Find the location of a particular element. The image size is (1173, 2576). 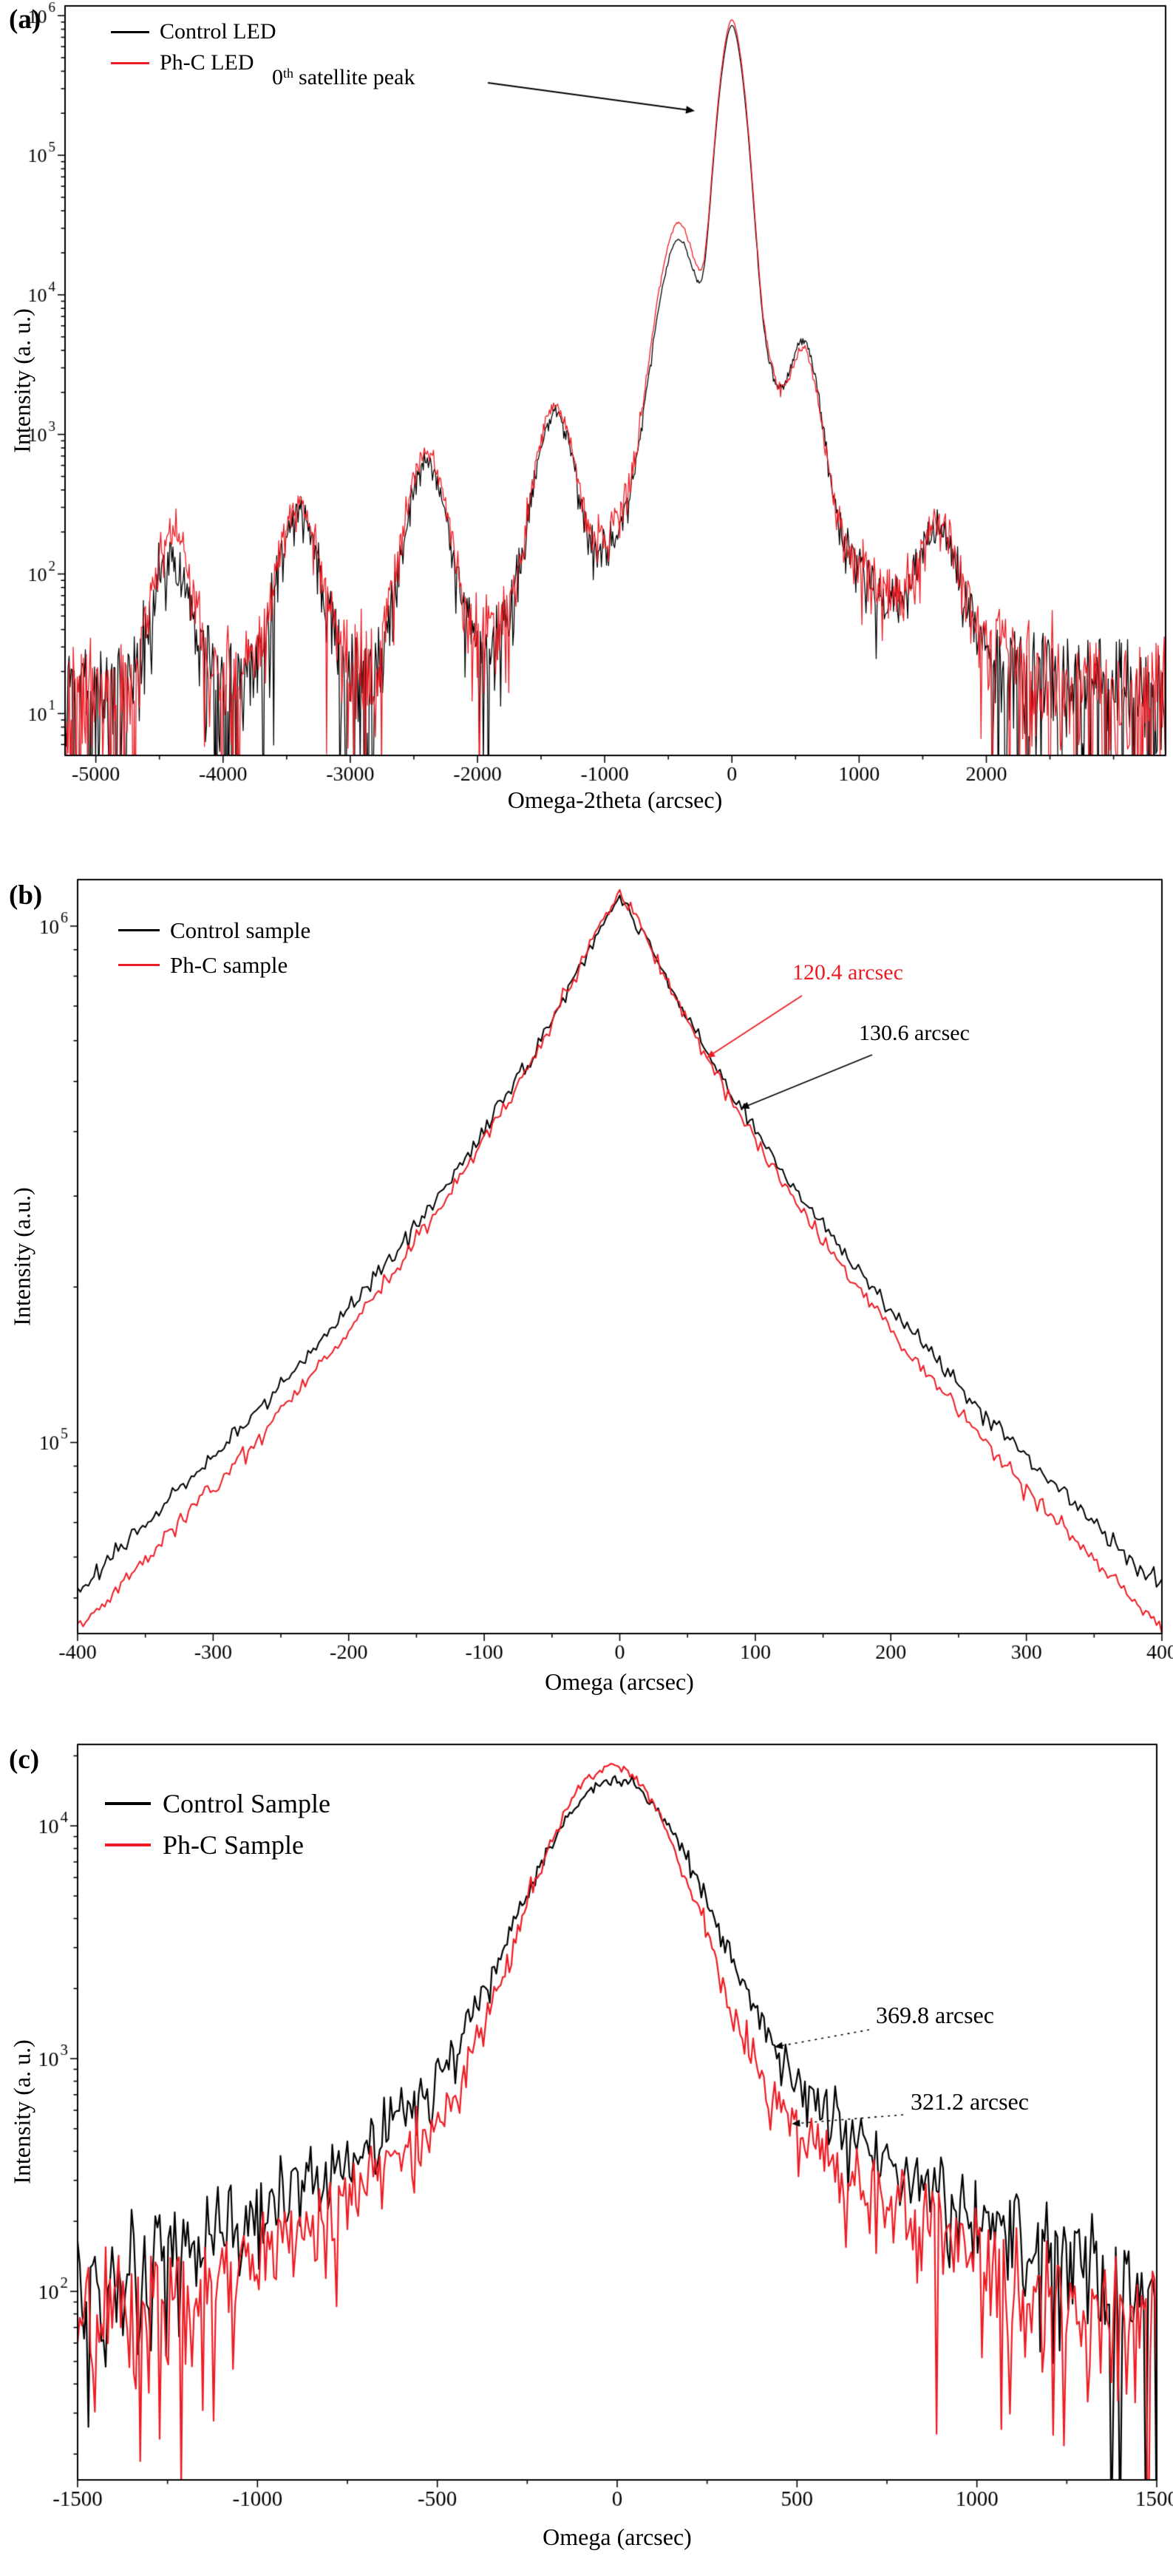

annotation-0th-satellite-peak: 0th satellite peak is located at coordinates (343, 77).